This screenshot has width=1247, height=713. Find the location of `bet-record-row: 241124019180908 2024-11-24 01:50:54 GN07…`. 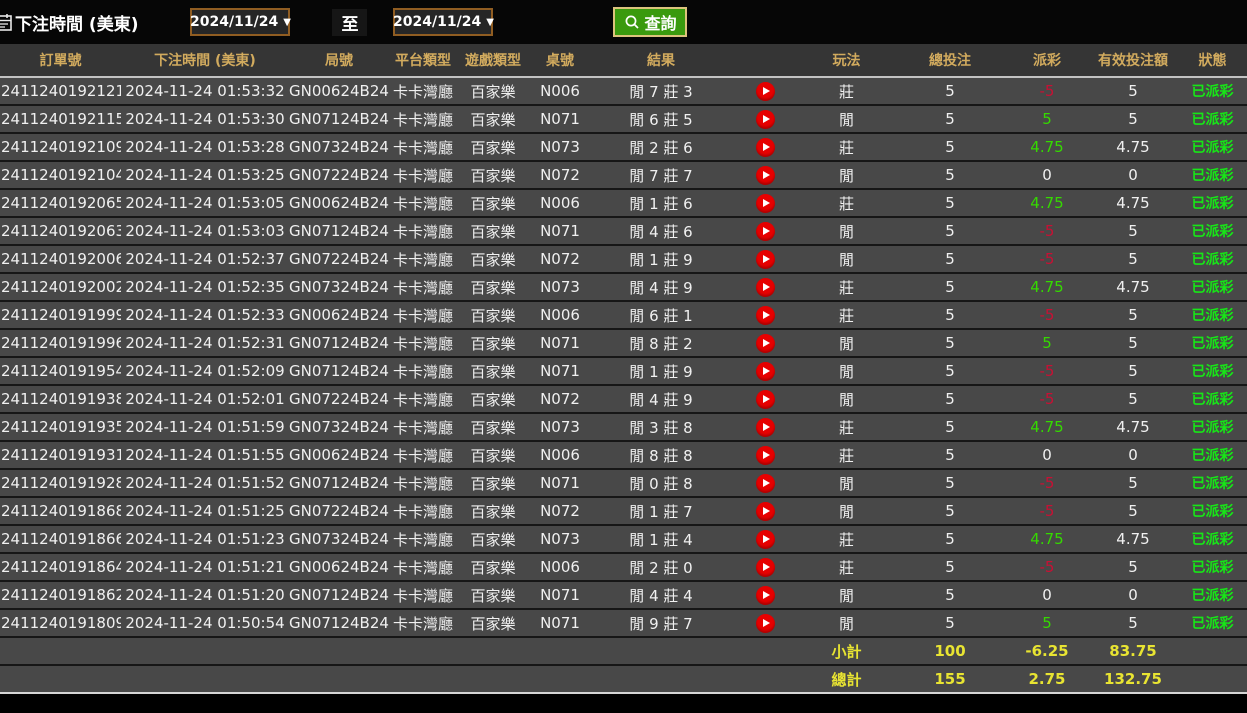

bet-record-row: 241124019180908 2024-11-24 01:50:54 GN07… is located at coordinates (623, 622).